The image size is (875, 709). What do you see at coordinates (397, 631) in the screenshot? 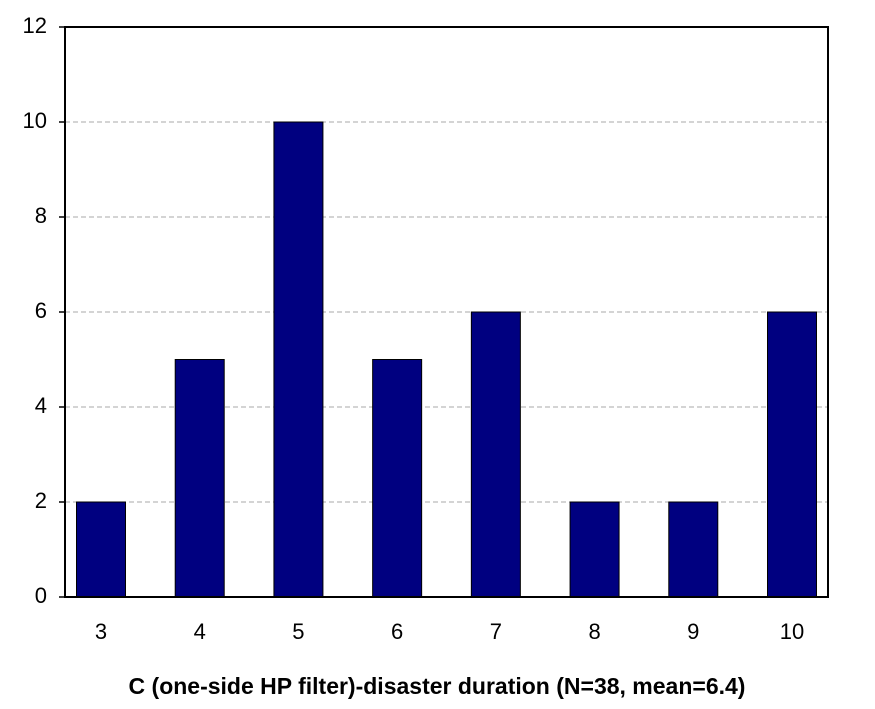
I see `x-tick-label: 6` at bounding box center [397, 631].